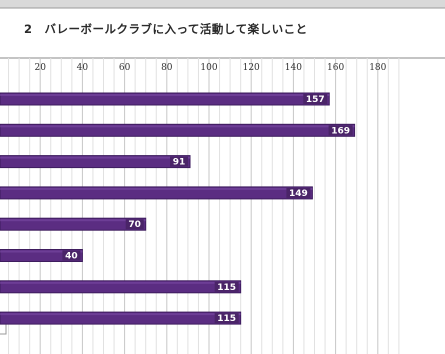 This screenshot has height=354, width=445. Describe the element at coordinates (293, 68) in the screenshot. I see `x-tick-label: 140` at that location.